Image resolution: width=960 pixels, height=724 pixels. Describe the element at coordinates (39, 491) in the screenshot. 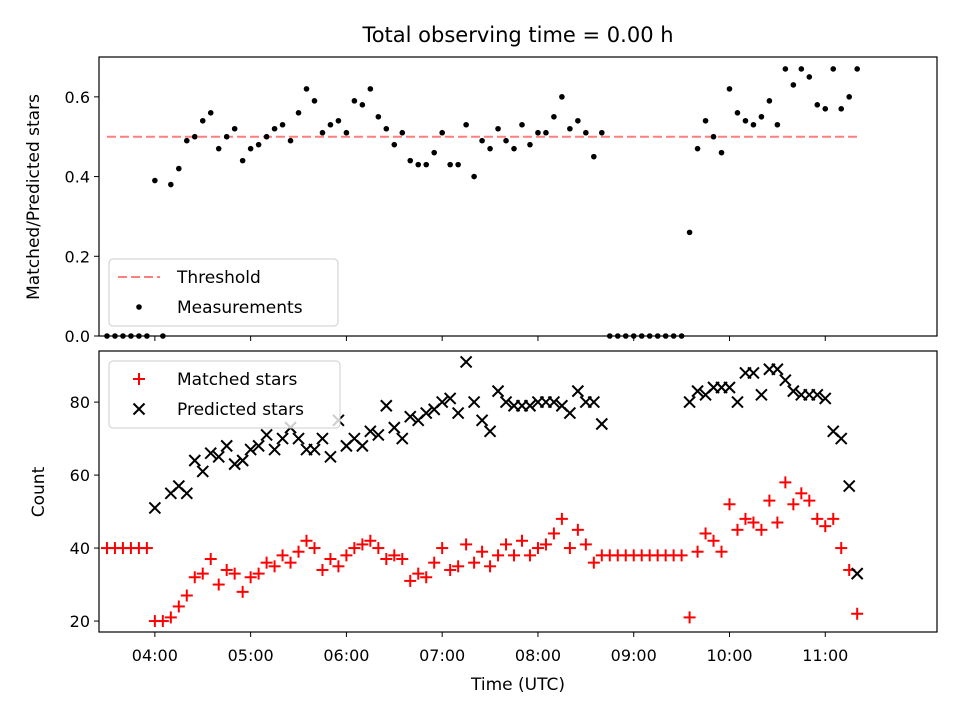

I see `bottom-y-axis-label: Count` at that location.